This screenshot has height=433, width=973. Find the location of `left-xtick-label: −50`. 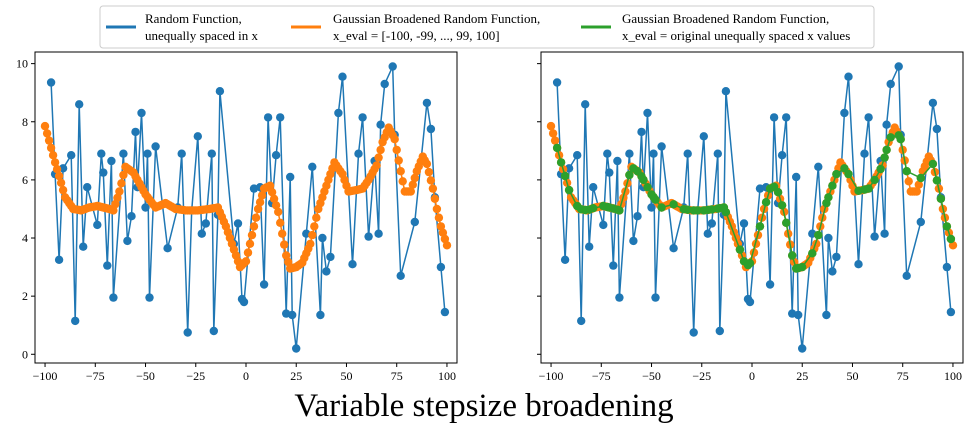

left-xtick-label: −50 is located at coordinates (145, 376).